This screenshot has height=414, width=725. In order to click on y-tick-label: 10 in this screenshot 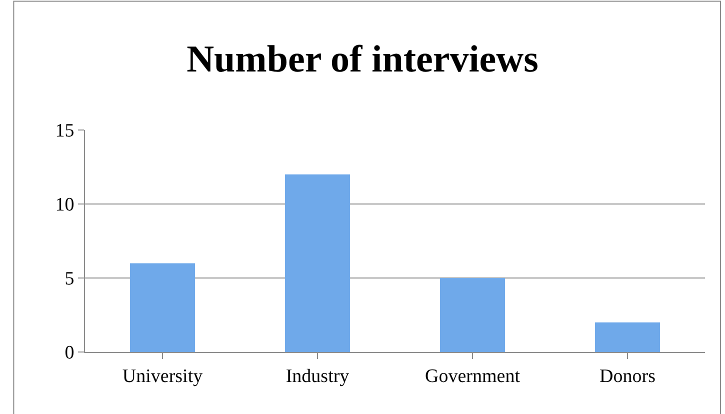, I will do `click(64, 205)`.